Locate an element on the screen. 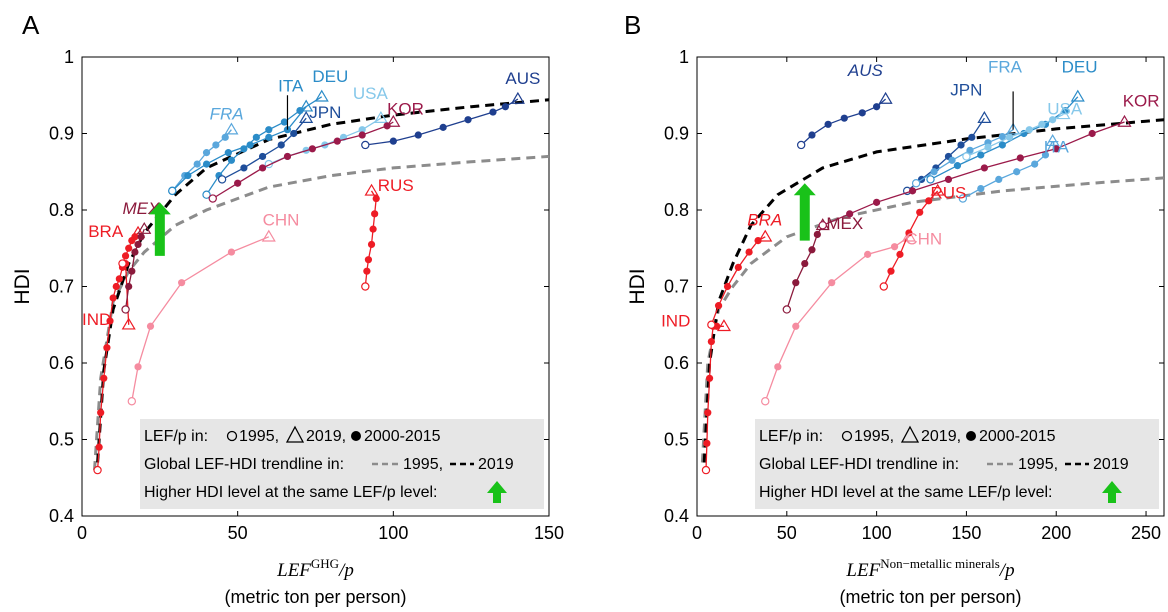 The height and width of the screenshot is (612, 1168). series-CHN is located at coordinates (838, 317).